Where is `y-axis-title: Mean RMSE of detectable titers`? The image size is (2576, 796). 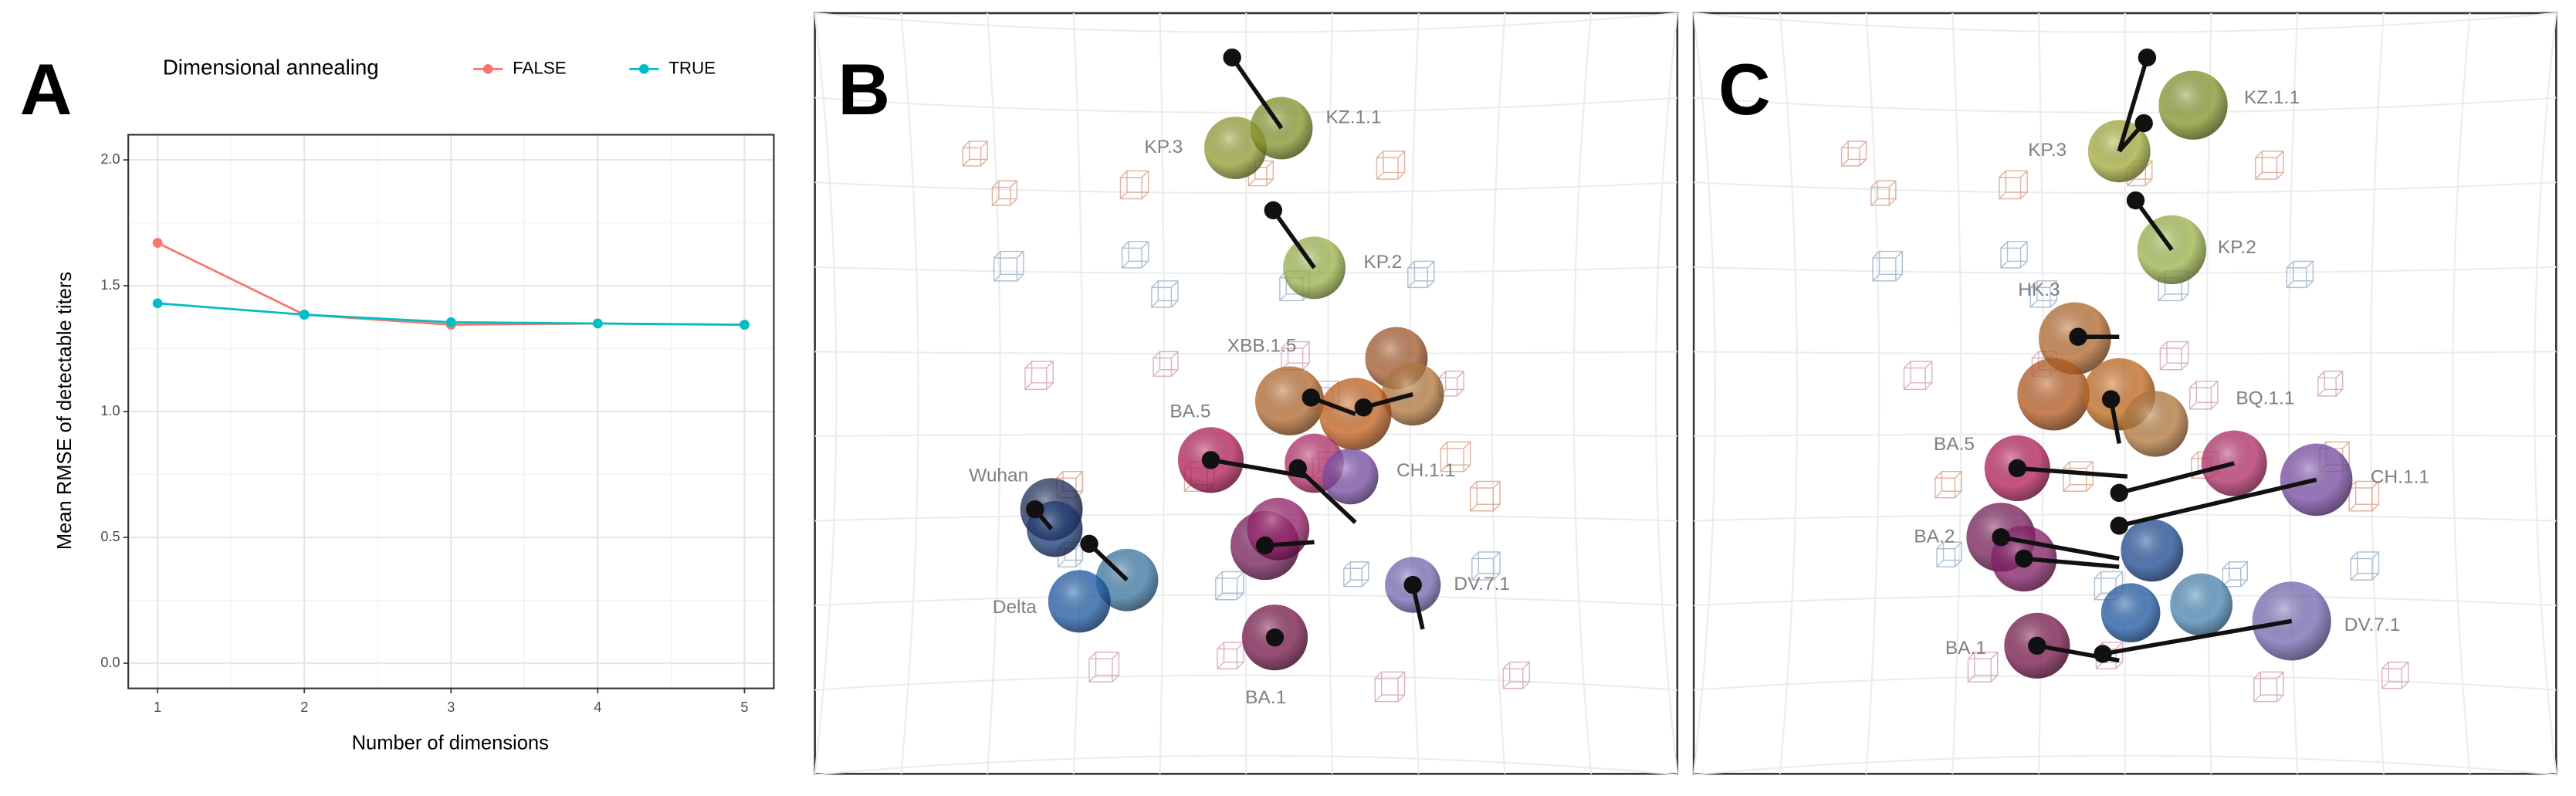
y-axis-title: Mean RMSE of detectable titers is located at coordinates (65, 411).